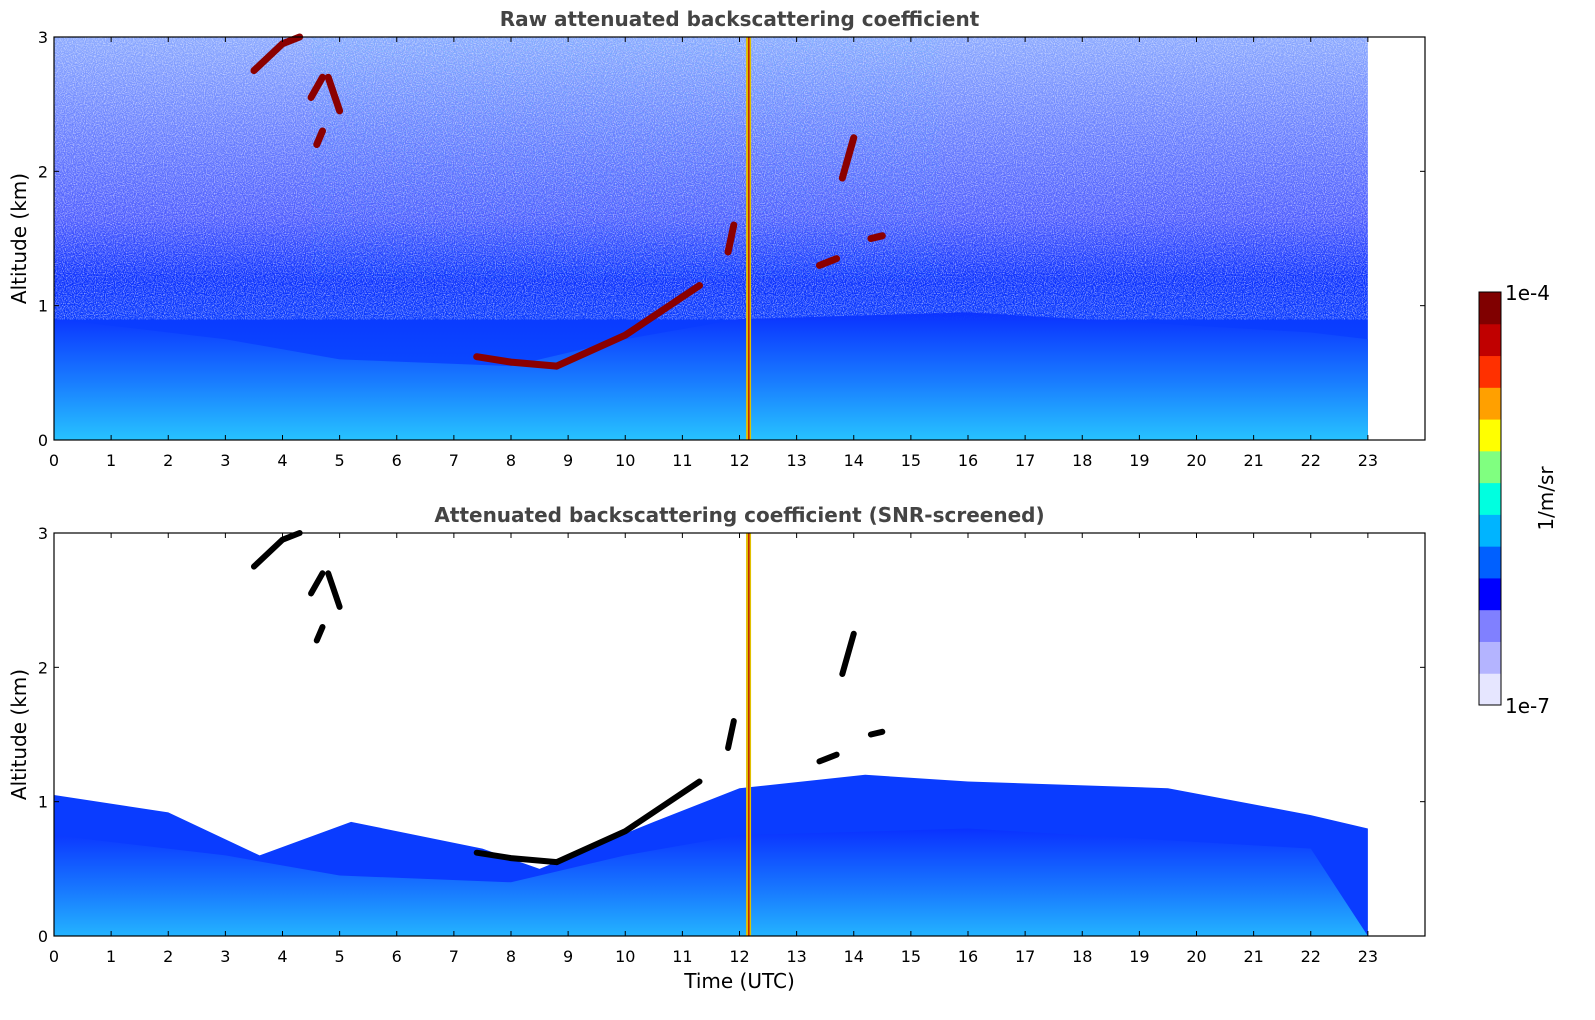  What do you see at coordinates (168, 460) in the screenshot?
I see `x-tick-label: 2` at bounding box center [168, 460].